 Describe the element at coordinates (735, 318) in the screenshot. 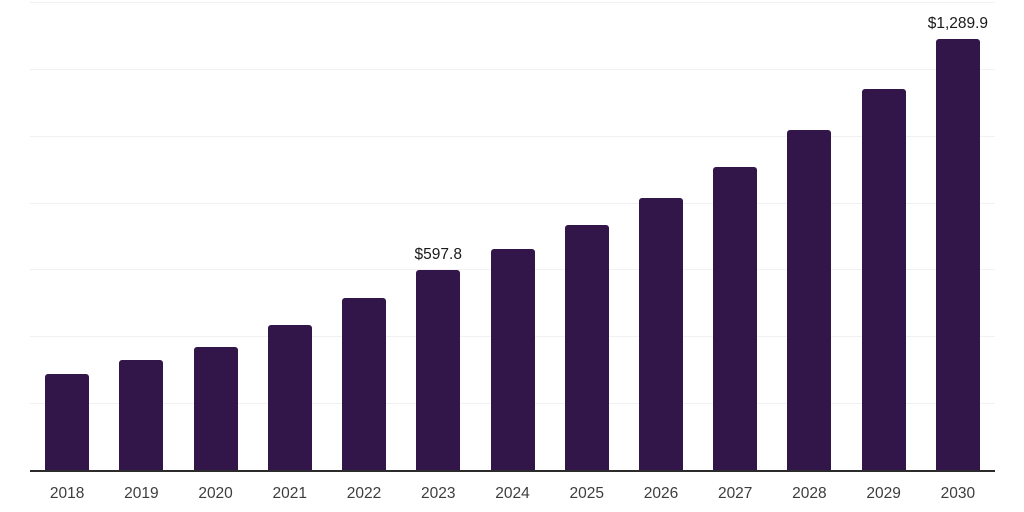

I see `bar-2027` at that location.